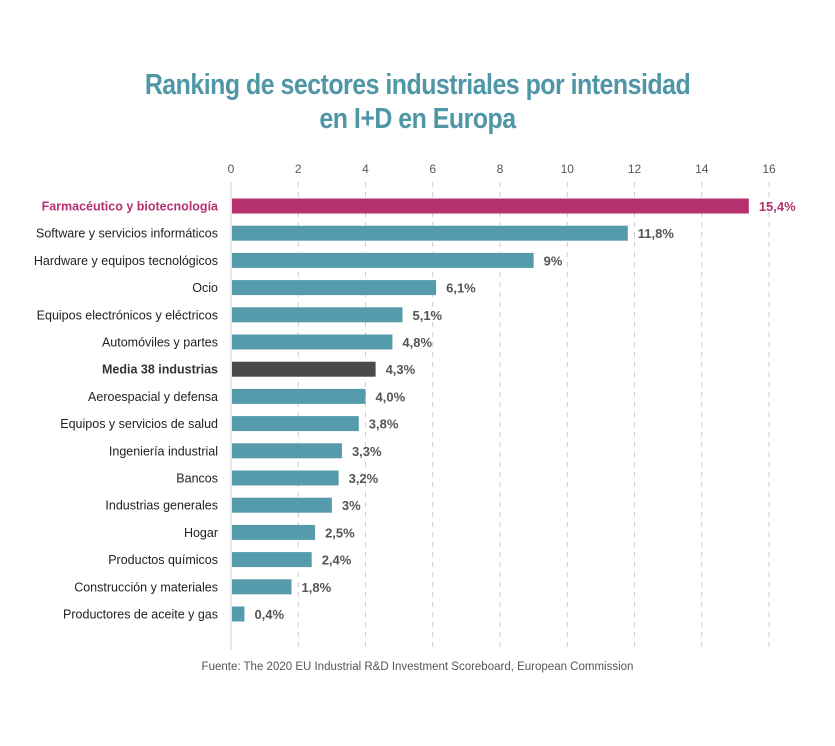 The height and width of the screenshot is (746, 835). What do you see at coordinates (568, 169) in the screenshot?
I see `x-tick-label: 10` at bounding box center [568, 169].